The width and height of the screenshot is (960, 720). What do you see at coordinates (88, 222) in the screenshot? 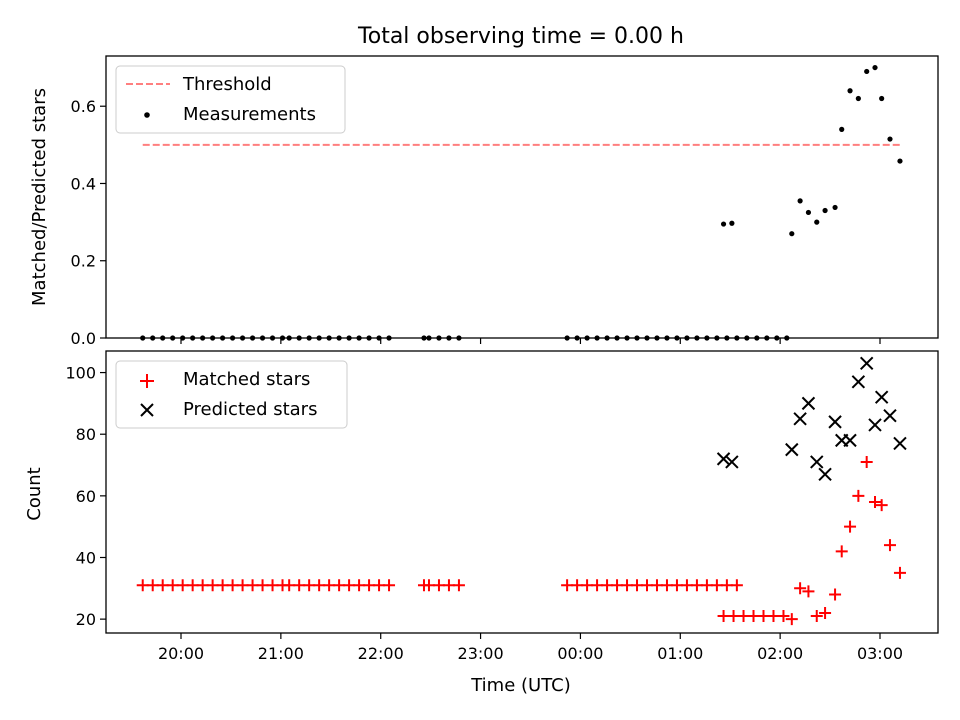
I see `ratio-y-axis: 0.0 0.2 0.4 0.6` at bounding box center [88, 222].